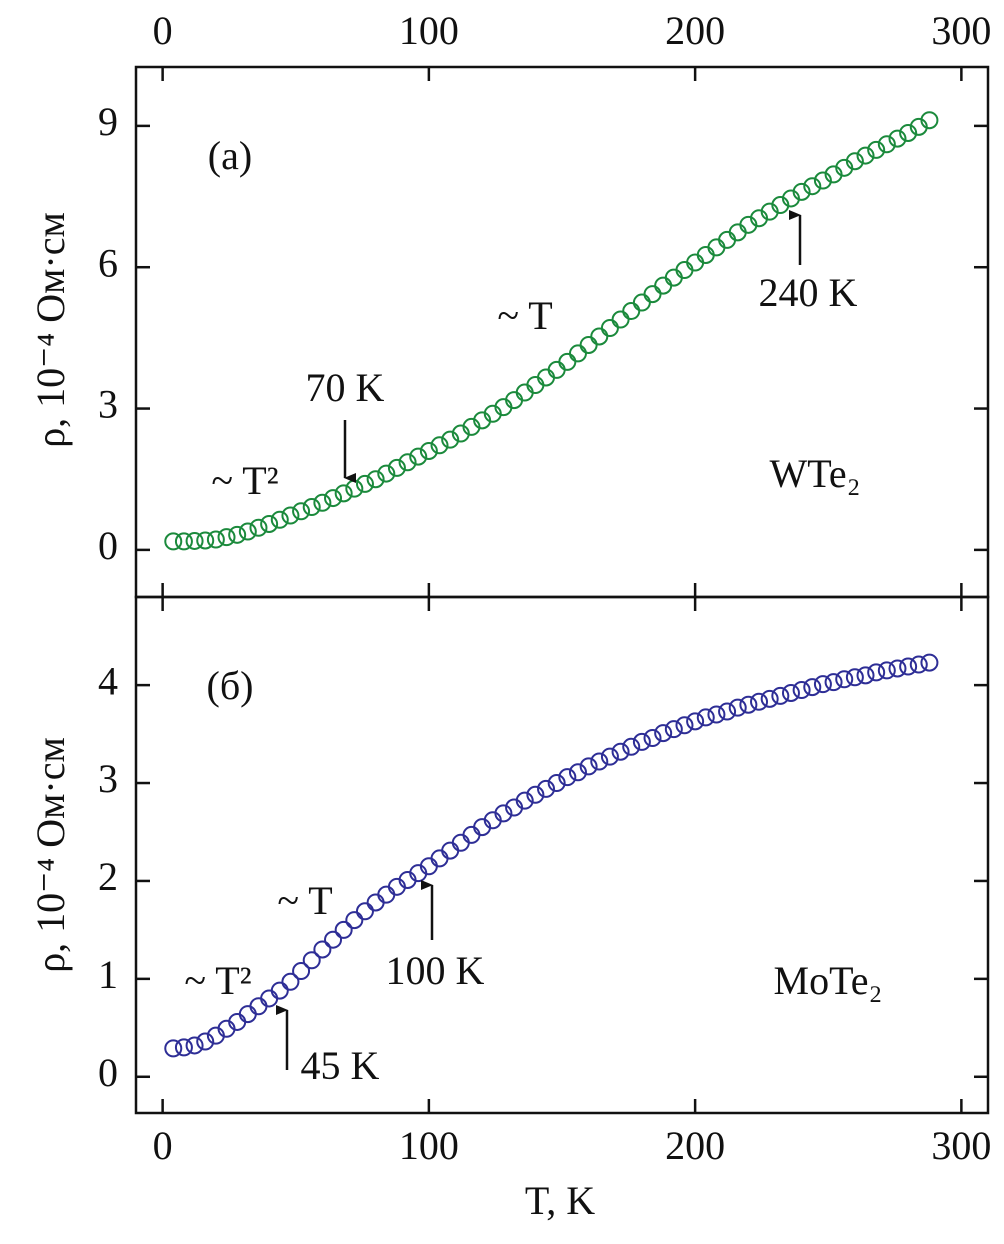  I want to click on x-tick-label: 0, so click(163, 1145).